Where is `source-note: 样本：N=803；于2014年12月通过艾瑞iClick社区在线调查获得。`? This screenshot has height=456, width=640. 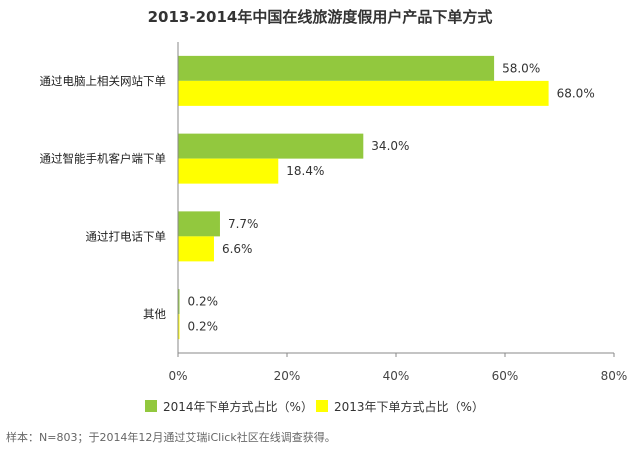 source-note: 样本：N=803；于2014年12月通过艾瑞iClick社区在线调查获得。 is located at coordinates (171, 437).